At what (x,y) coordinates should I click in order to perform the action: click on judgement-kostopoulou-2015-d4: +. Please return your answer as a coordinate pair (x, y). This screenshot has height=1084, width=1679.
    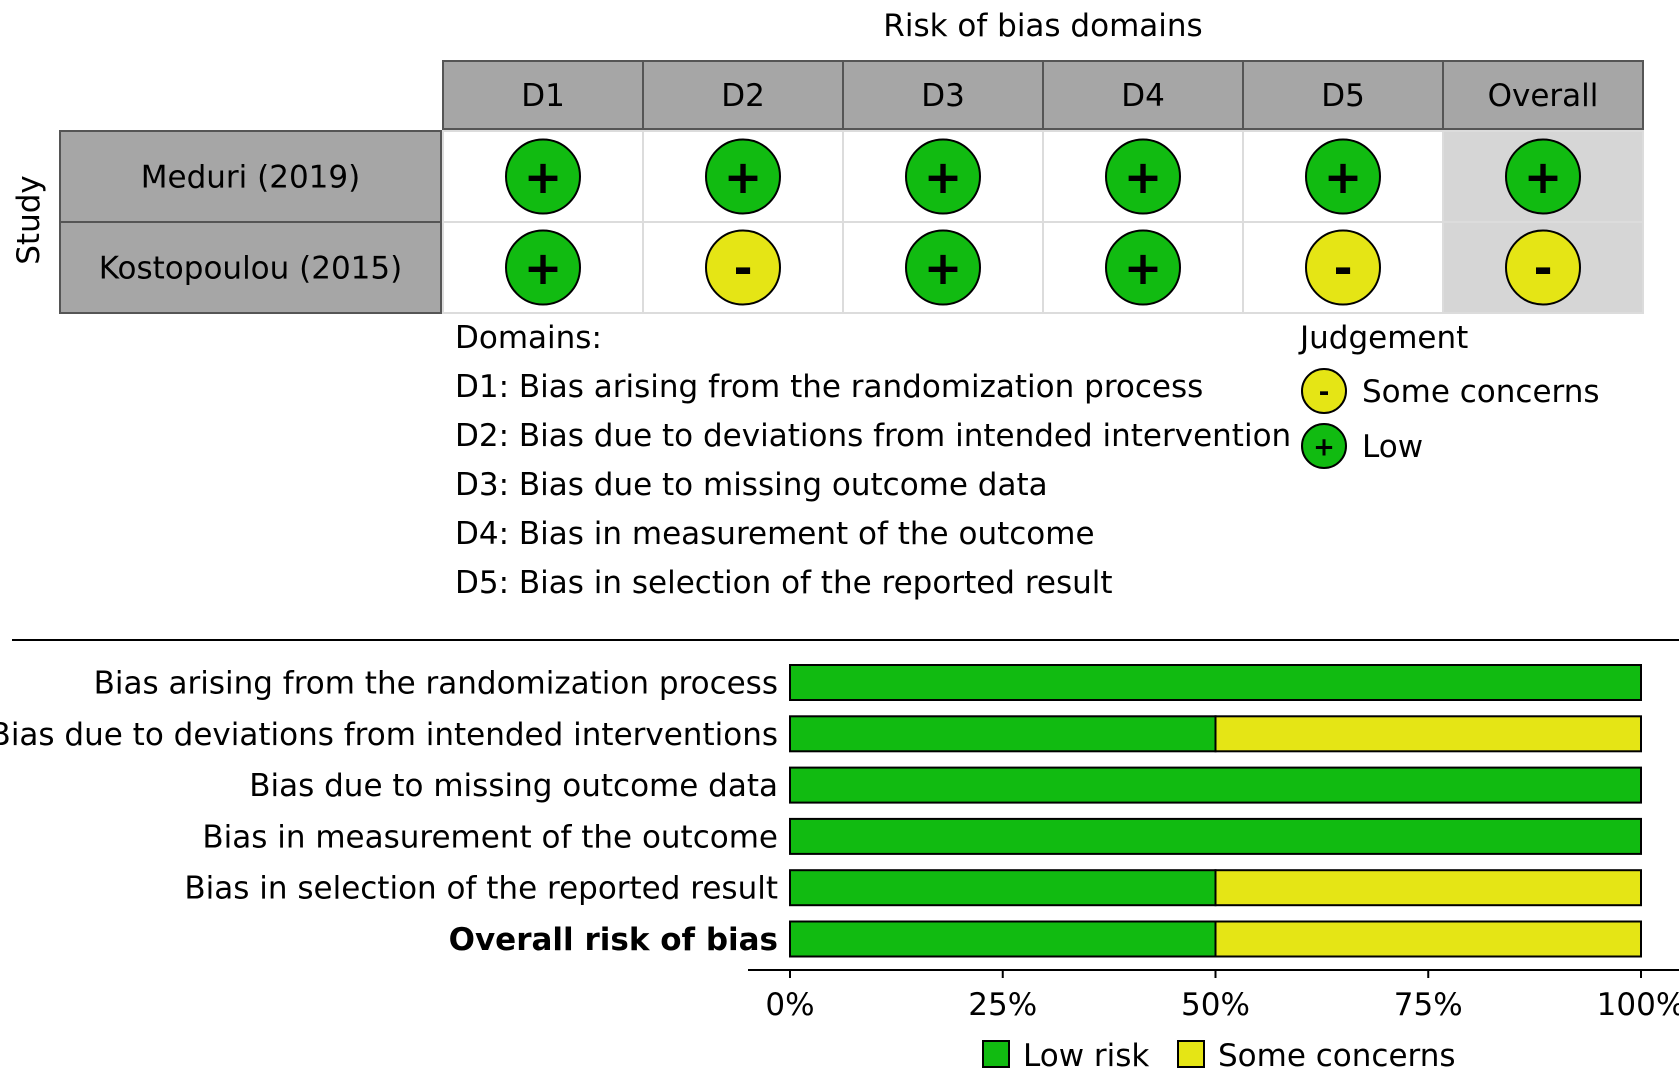
    Looking at the image, I should click on (1143, 267).